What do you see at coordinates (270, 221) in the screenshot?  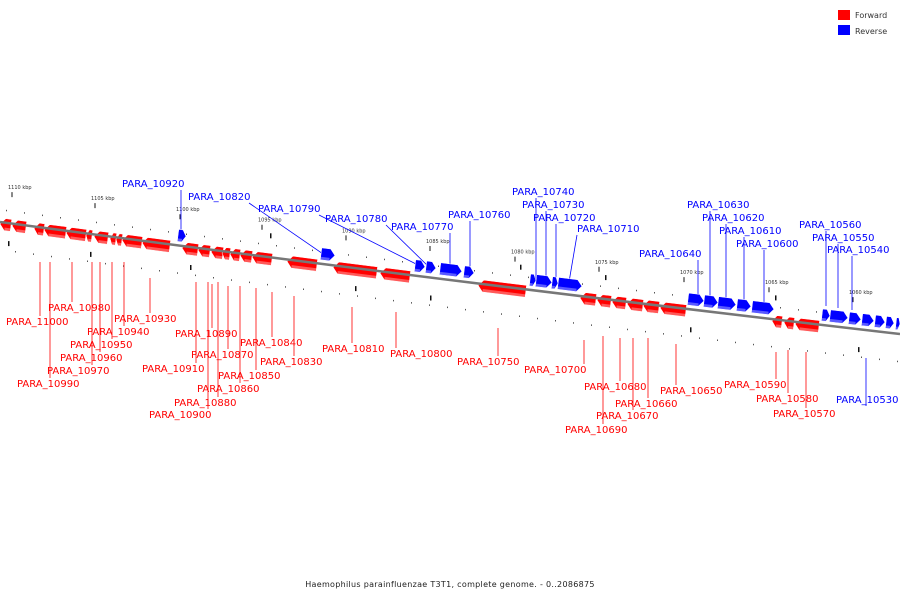 I see `kbp-tick-label: 1095 kbp` at bounding box center [270, 221].